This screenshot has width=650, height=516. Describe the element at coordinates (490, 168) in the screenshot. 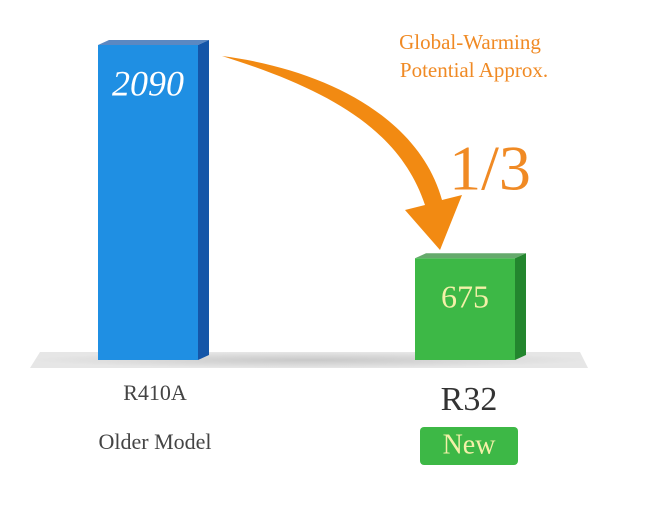

I see `ratio-label: 1/3` at that location.